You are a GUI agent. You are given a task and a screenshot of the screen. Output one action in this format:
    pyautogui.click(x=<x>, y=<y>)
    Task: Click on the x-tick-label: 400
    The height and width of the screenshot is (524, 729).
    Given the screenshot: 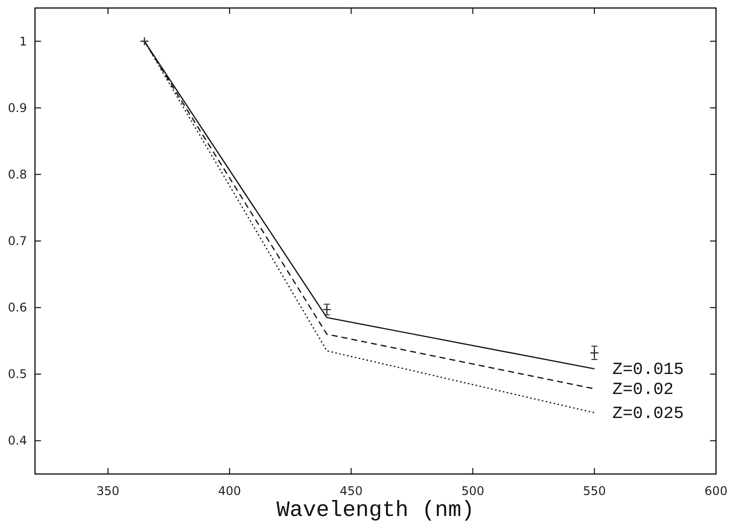 What is the action you would take?
    pyautogui.click(x=230, y=491)
    